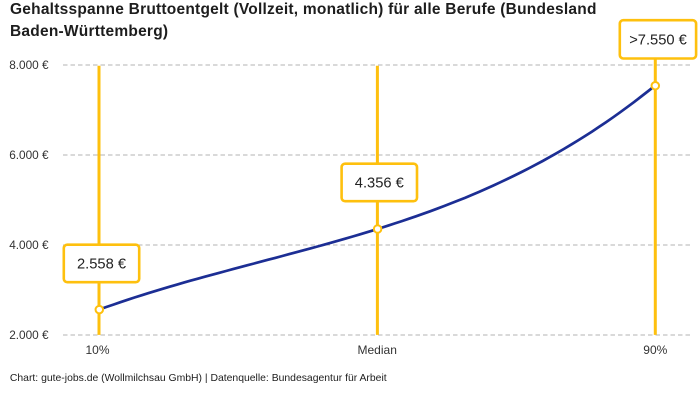 The image size is (700, 400). What do you see at coordinates (655, 350) in the screenshot?
I see `svg-text: 90%` at bounding box center [655, 350].